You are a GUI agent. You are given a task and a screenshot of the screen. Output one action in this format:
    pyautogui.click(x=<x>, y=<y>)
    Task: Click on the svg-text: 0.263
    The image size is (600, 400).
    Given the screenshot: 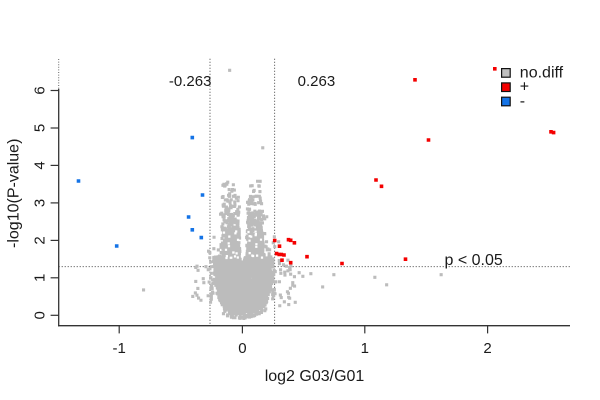 What is the action you would take?
    pyautogui.click(x=317, y=81)
    